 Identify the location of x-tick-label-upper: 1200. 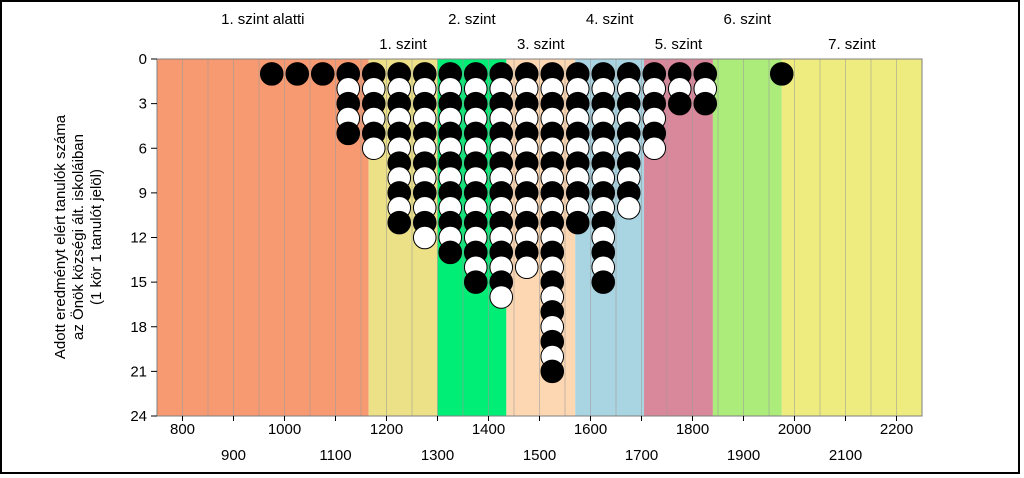
(386, 429).